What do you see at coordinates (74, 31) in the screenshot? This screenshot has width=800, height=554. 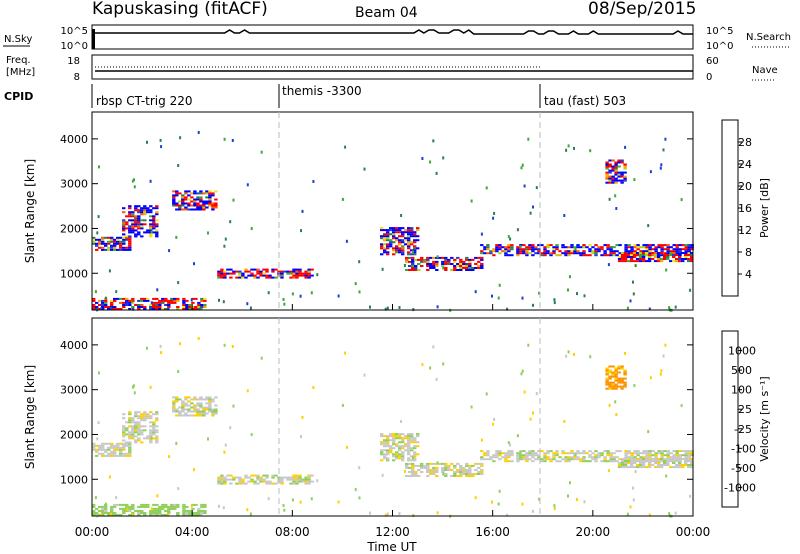 I see `nsky-tick-top-left: 10^5` at bounding box center [74, 31].